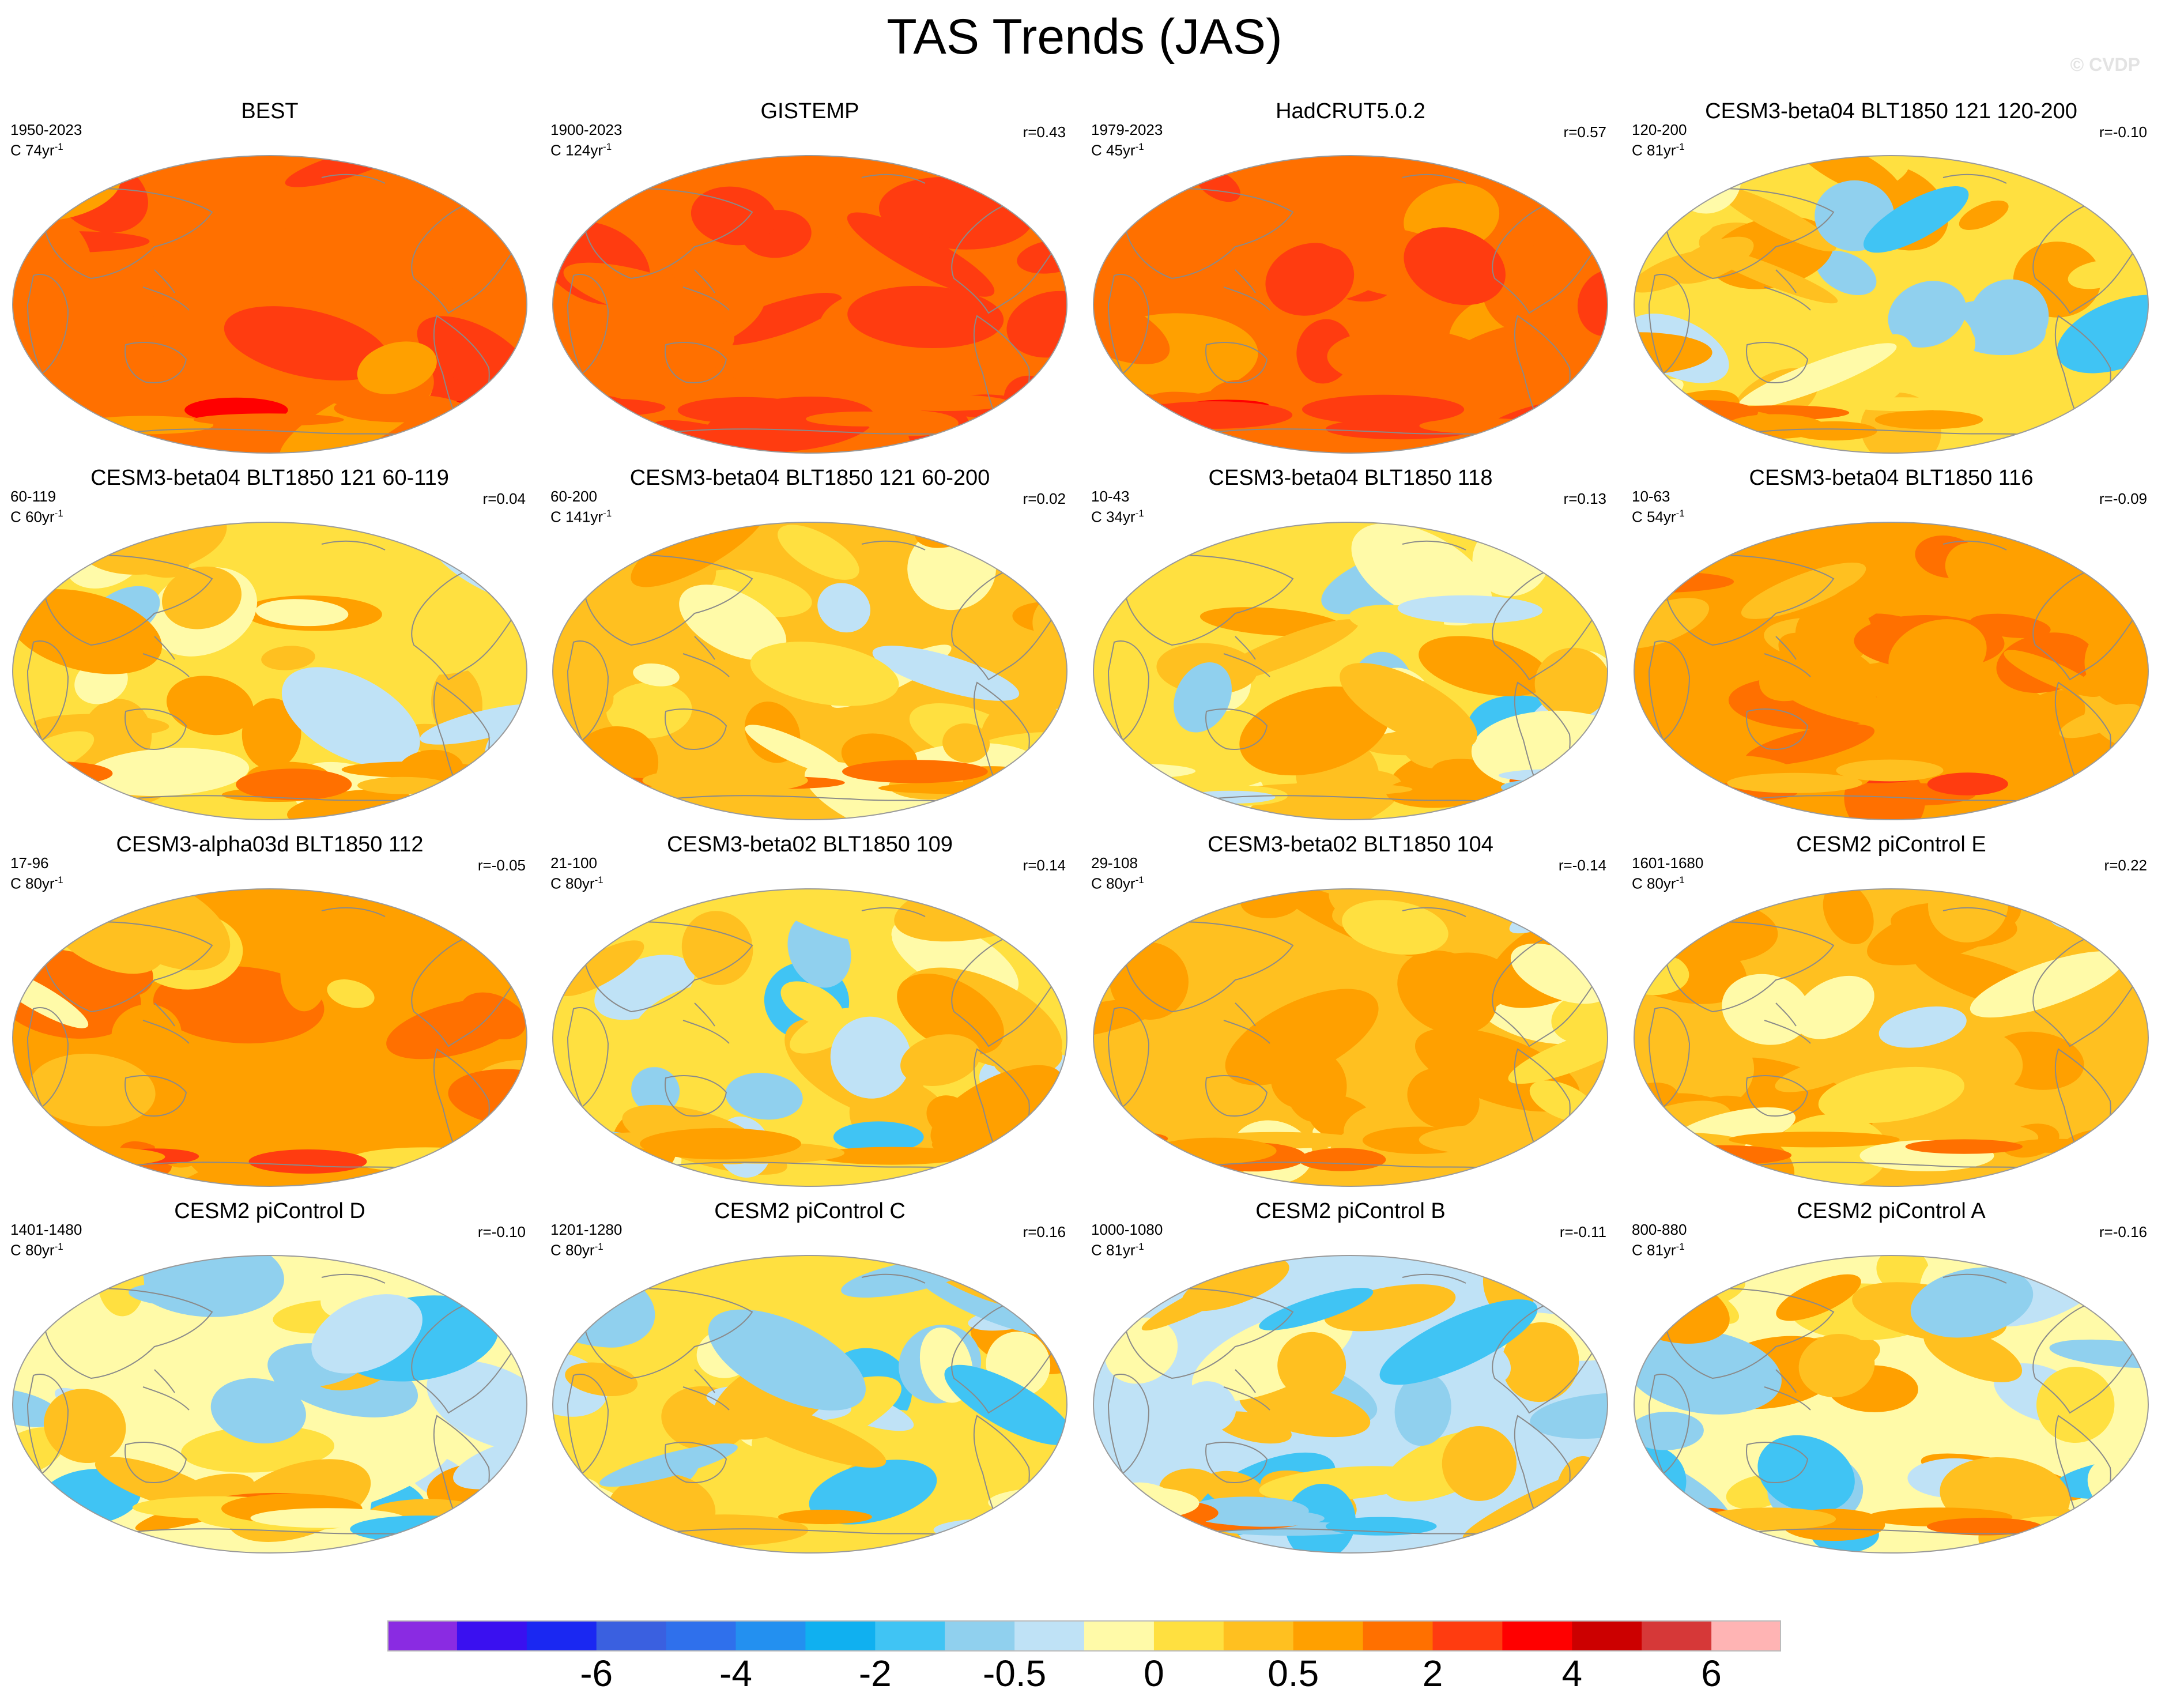 The image size is (2169, 1708). I want to click on panel-title: CESM2 piControl E, so click(1891, 844).